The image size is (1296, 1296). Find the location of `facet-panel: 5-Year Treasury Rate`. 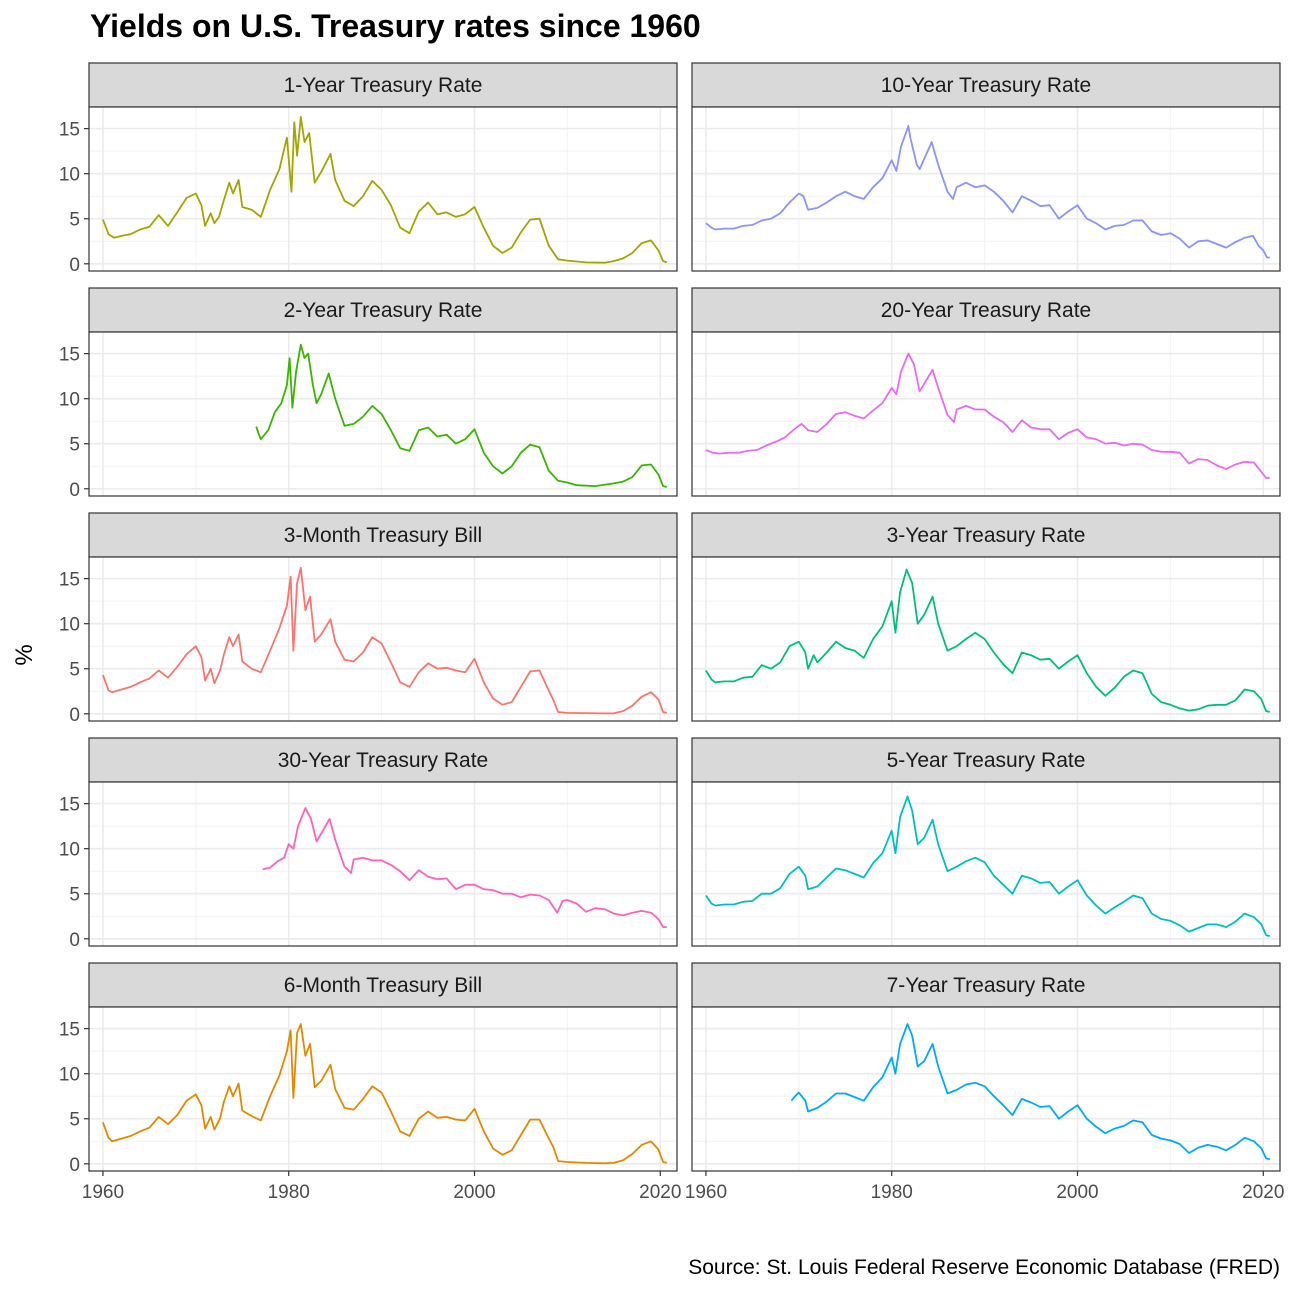

facet-panel: 5-Year Treasury Rate is located at coordinates (986, 842).